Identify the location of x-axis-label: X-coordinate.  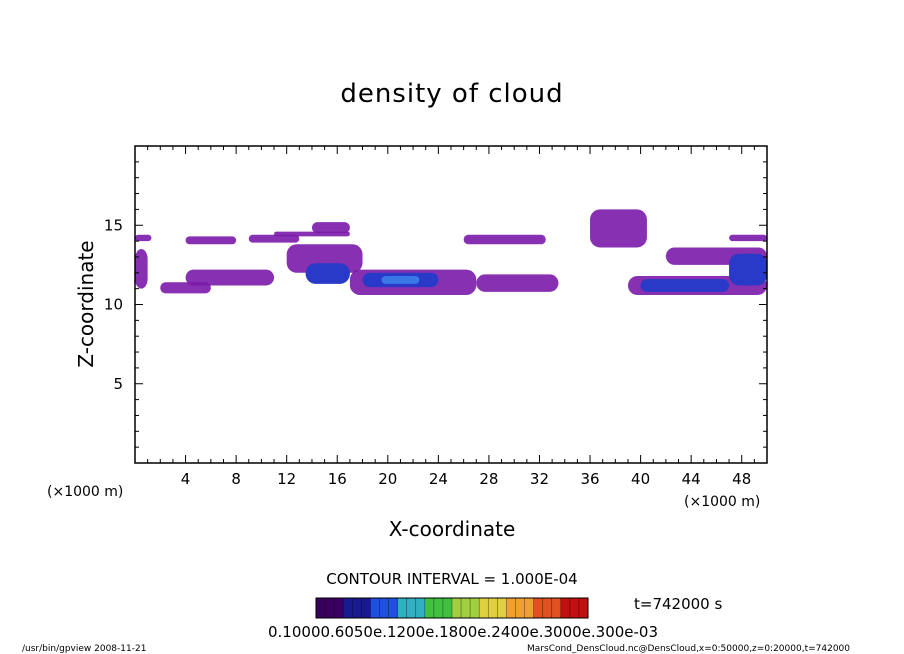
(452, 529).